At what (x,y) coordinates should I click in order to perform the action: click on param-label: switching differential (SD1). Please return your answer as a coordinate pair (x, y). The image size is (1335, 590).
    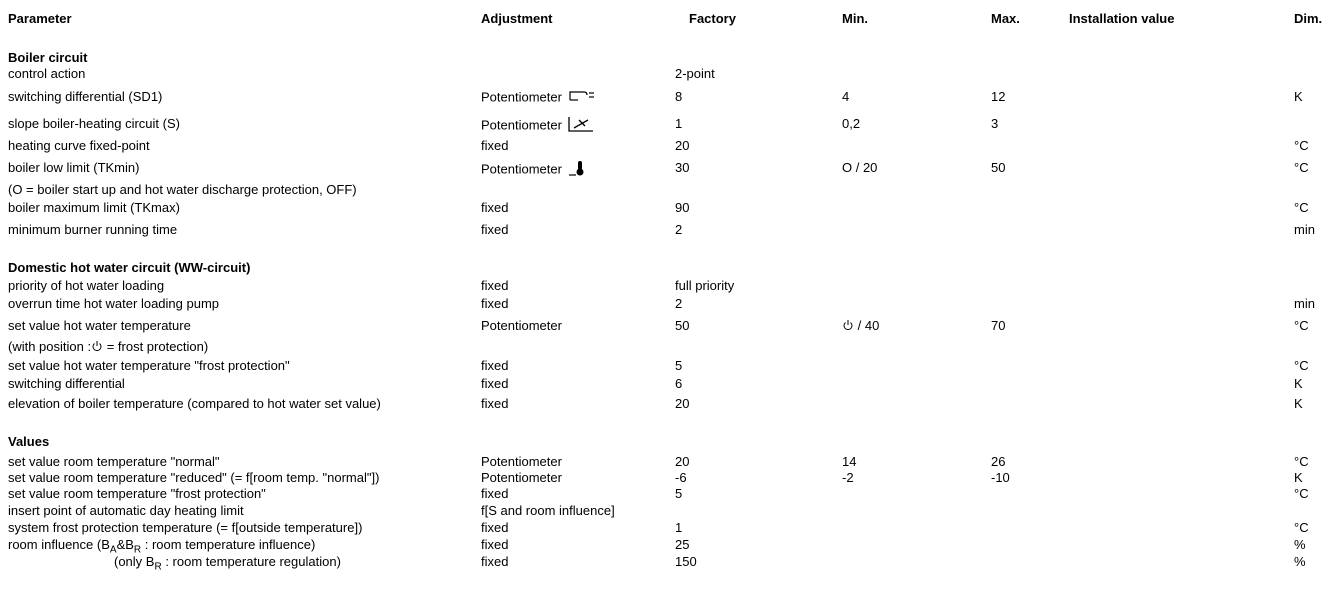
    Looking at the image, I should click on (85, 96).